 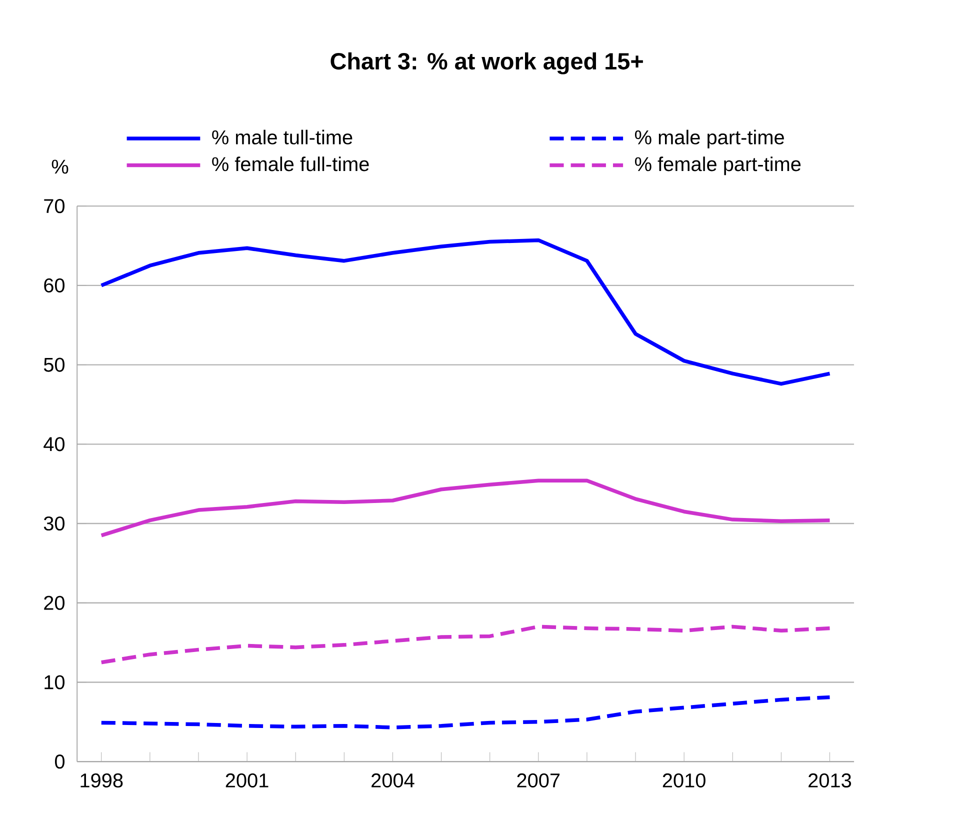 What do you see at coordinates (830, 780) in the screenshot?
I see `x-tick-label: 2013` at bounding box center [830, 780].